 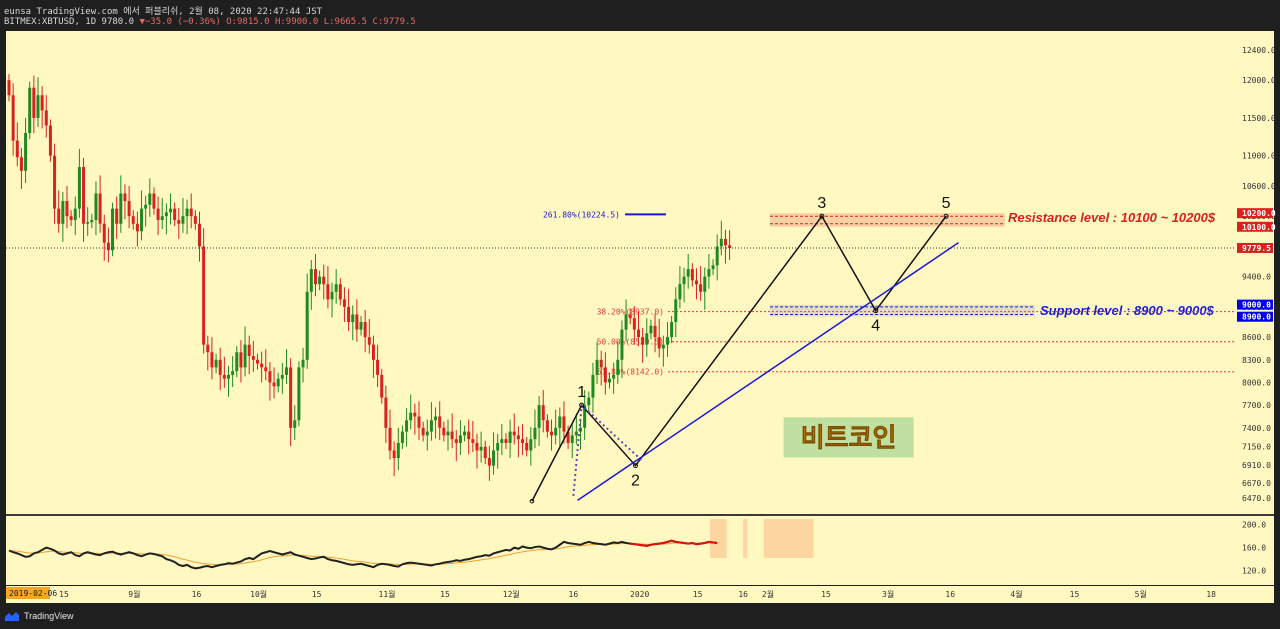 What do you see at coordinates (581, 214) in the screenshot?
I see `fib-label: 261.80%(10224.5)` at bounding box center [581, 214].